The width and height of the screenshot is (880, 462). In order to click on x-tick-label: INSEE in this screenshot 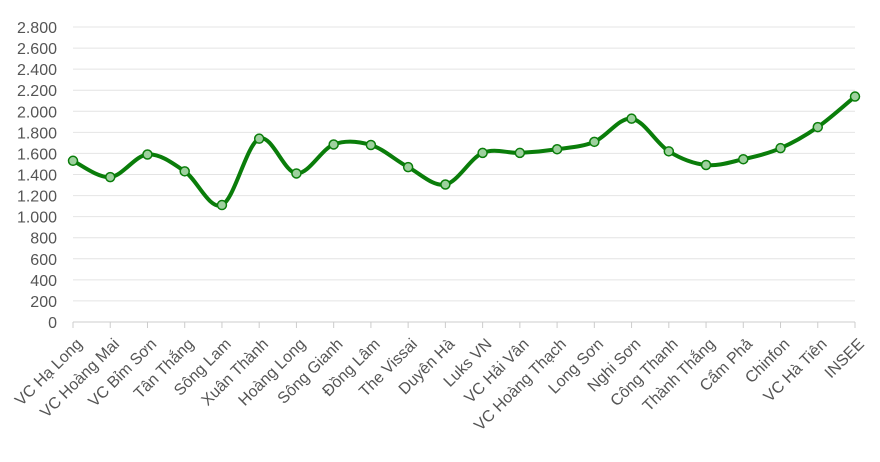, I will do `click(845, 359)`.